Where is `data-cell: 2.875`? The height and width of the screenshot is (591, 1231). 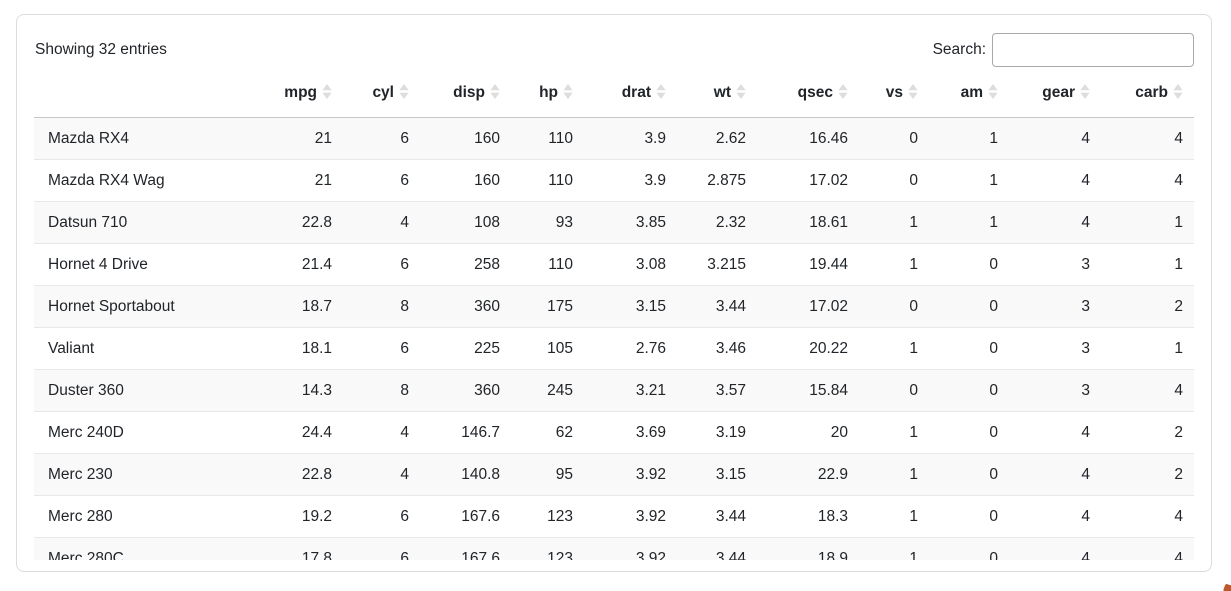 data-cell: 2.875 is located at coordinates (720, 180).